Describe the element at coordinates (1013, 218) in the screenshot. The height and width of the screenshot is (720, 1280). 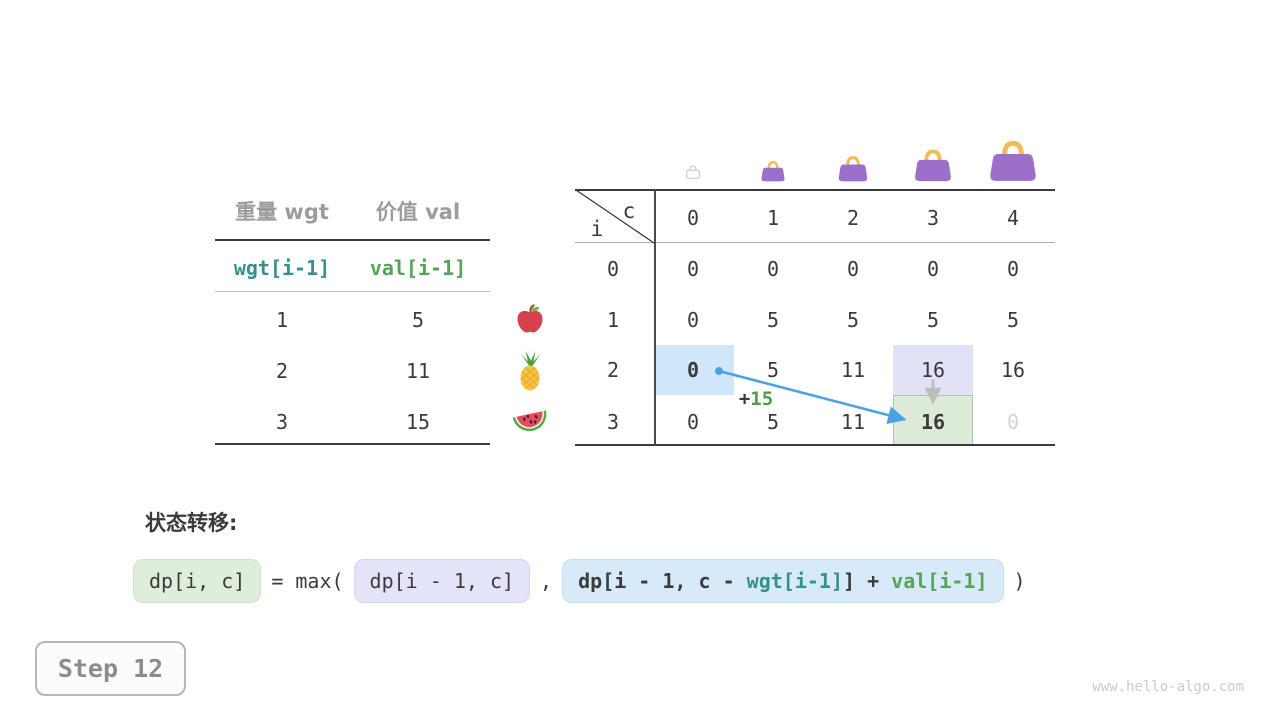
I see `dp-col-header-4: 4` at that location.